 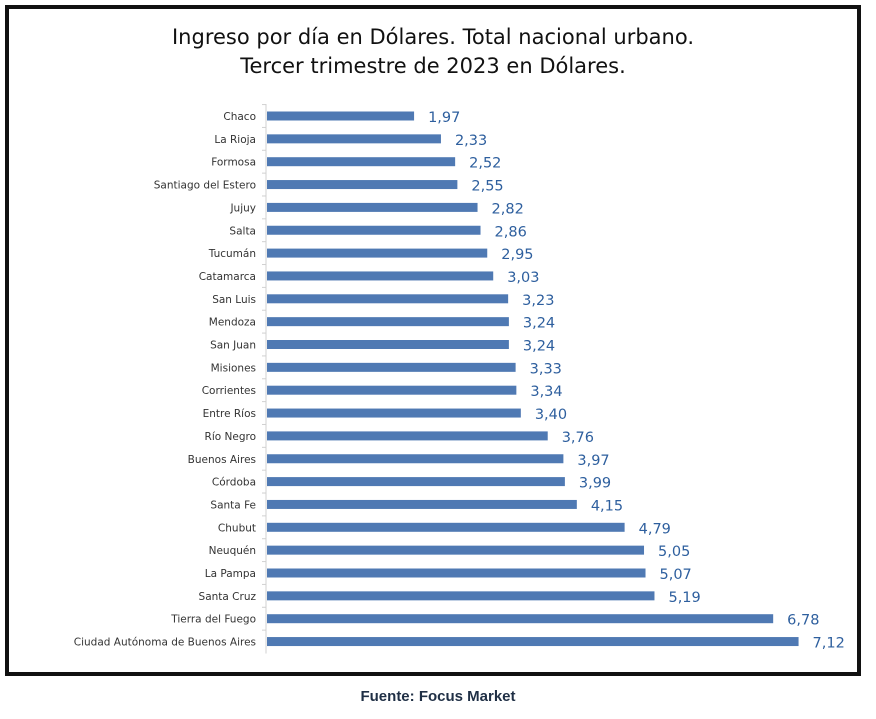 What do you see at coordinates (233, 505) in the screenshot?
I see `category-label: Santa Fe` at bounding box center [233, 505].